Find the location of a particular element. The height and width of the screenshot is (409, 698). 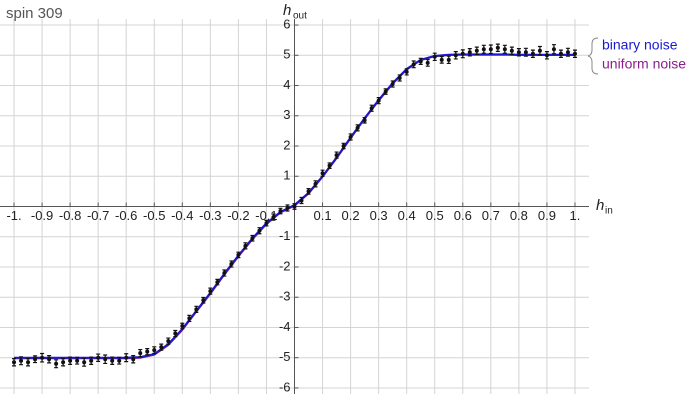

y-tick-label: 1 is located at coordinates (286, 175).